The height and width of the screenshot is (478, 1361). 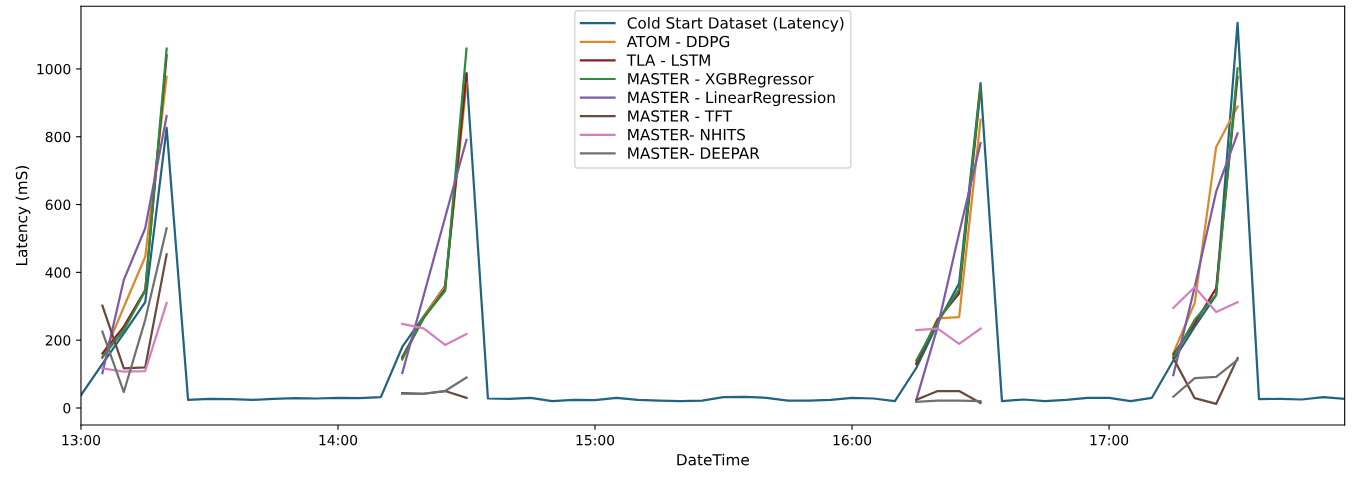 I want to click on legend-label: MASTER - TFT, so click(x=680, y=116).